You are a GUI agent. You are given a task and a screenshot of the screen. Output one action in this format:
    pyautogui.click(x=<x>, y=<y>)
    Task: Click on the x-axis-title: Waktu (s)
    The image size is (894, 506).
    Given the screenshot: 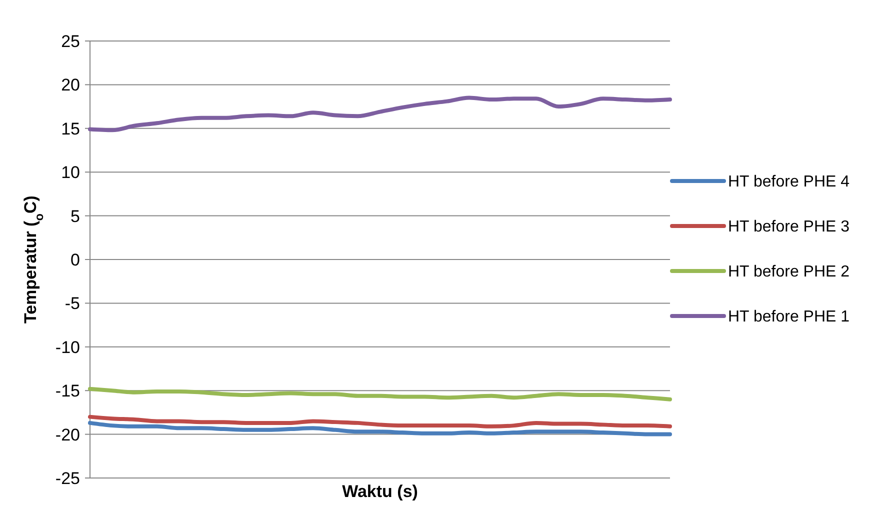 What is the action you would take?
    pyautogui.click(x=380, y=491)
    